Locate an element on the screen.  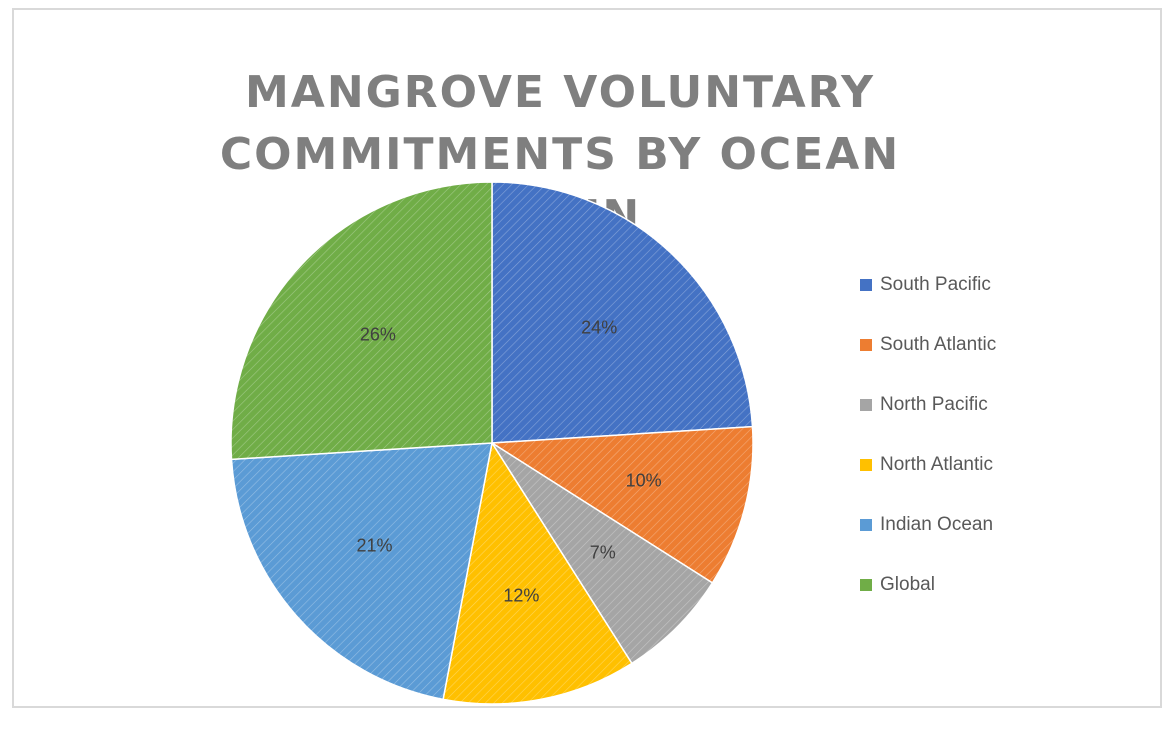
legend-label-south-atlantic: South Atlantic is located at coordinates (938, 345).